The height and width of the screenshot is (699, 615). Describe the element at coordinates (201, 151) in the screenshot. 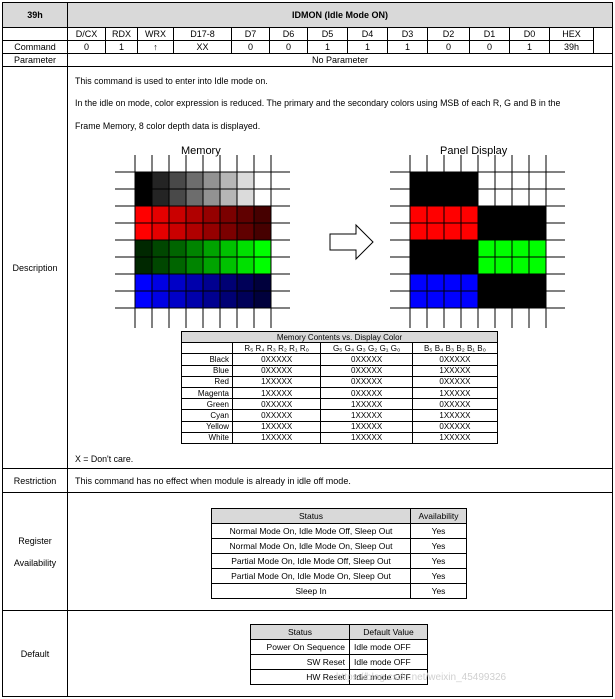

I see `memory-title: Memory` at that location.